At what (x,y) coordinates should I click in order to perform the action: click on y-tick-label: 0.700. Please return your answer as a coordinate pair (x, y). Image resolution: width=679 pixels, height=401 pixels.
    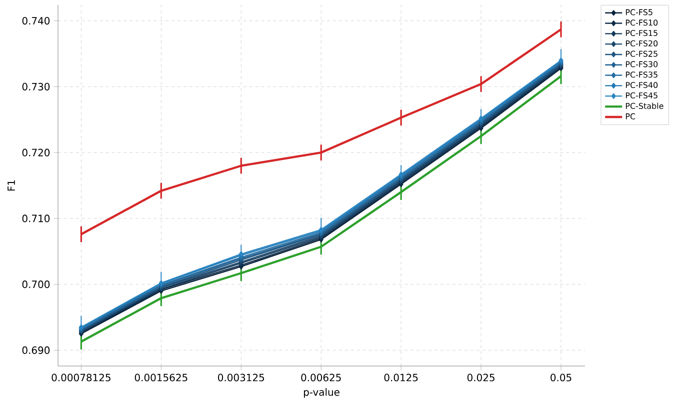
    Looking at the image, I should click on (36, 284).